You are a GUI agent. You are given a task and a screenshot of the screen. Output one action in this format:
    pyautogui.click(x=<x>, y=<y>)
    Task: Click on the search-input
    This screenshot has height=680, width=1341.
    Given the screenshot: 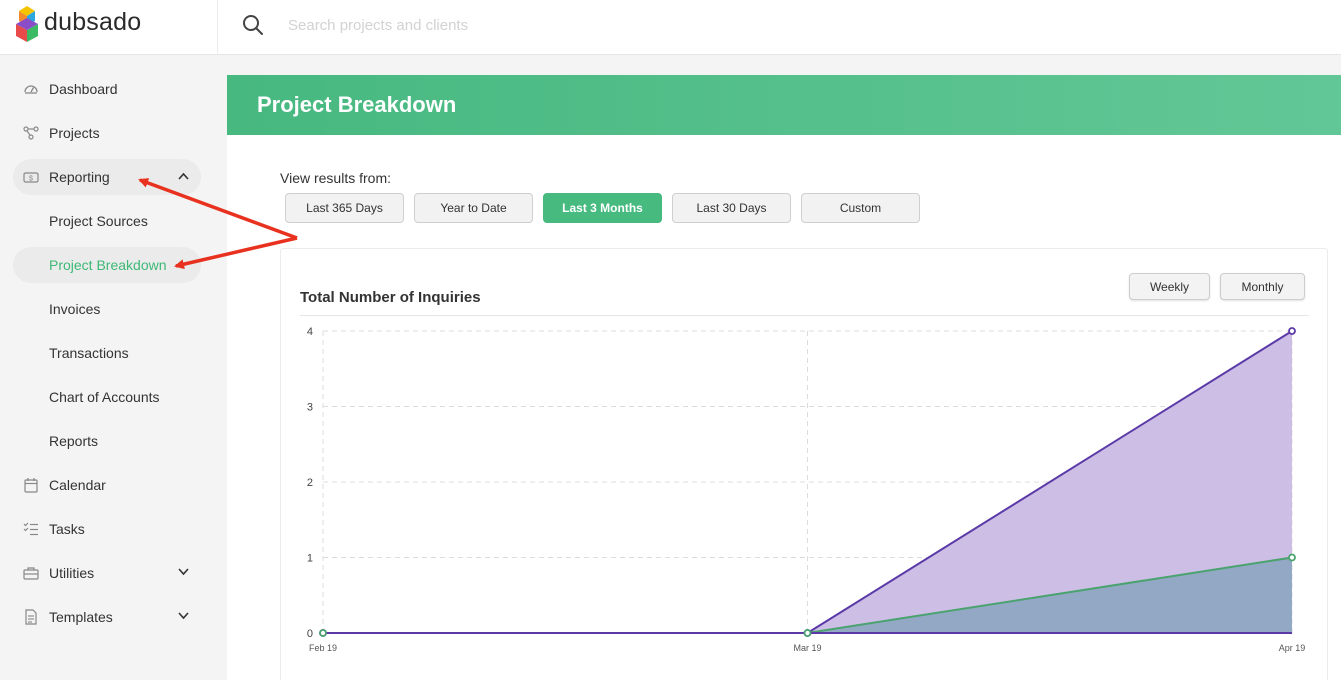 What is the action you would take?
    pyautogui.click(x=588, y=25)
    